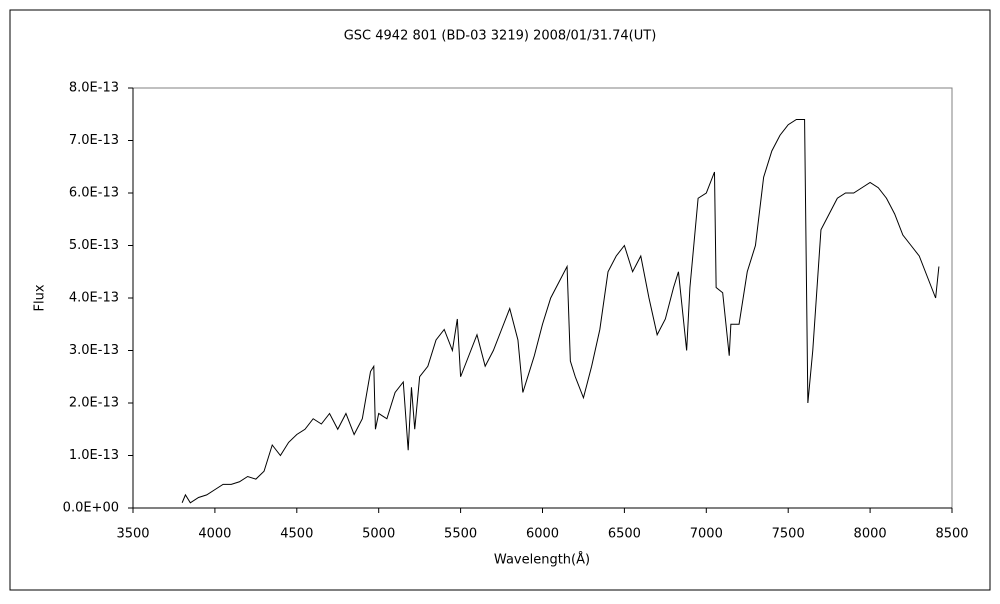 Image resolution: width=1000 pixels, height=604 pixels. I want to click on y-tick-label: 6.0E-13, so click(94, 193).